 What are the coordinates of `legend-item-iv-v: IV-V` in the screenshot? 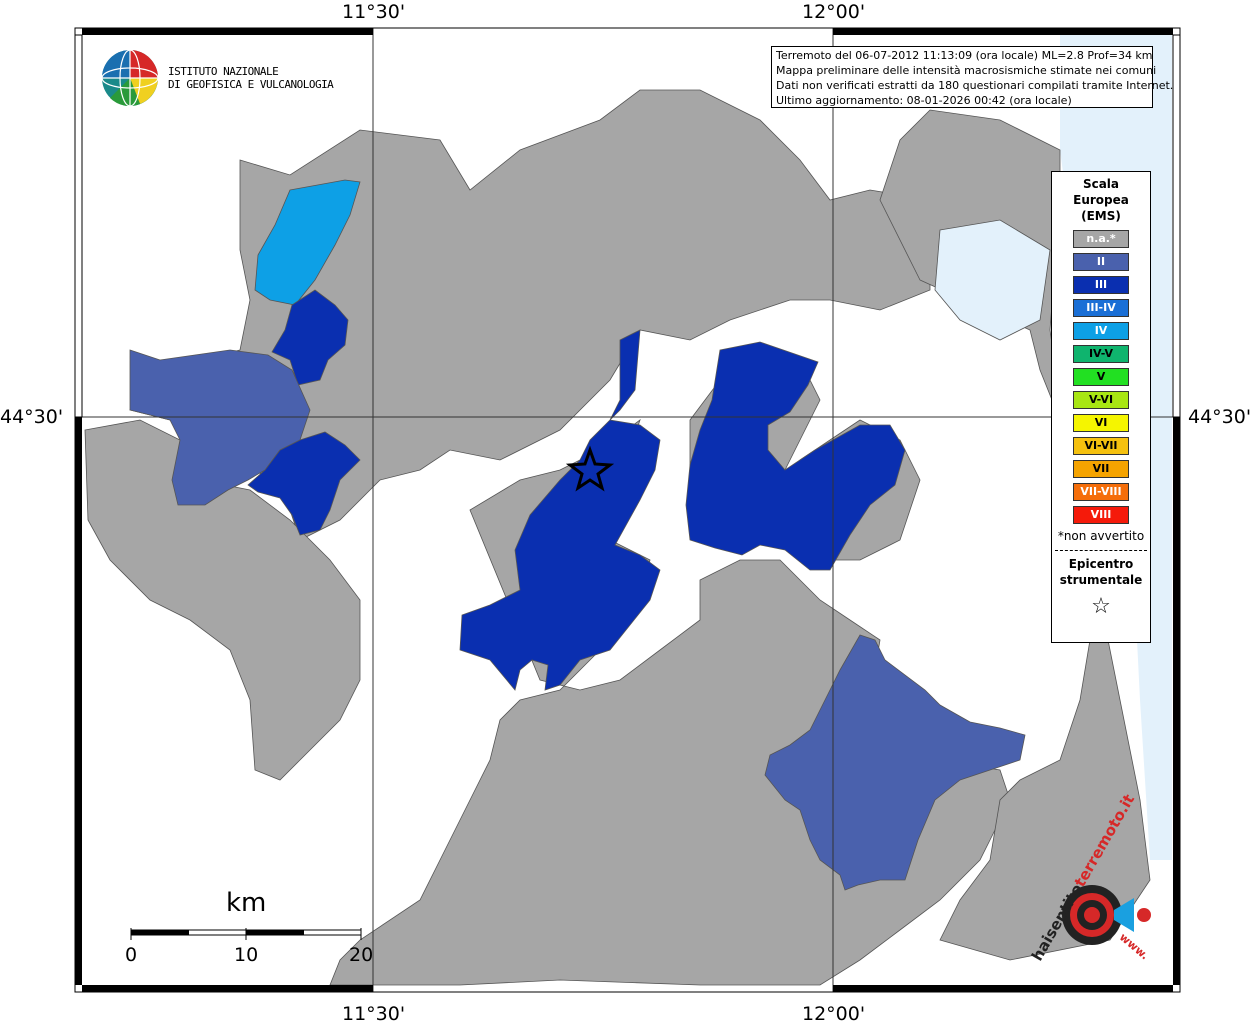 It's located at (1101, 354).